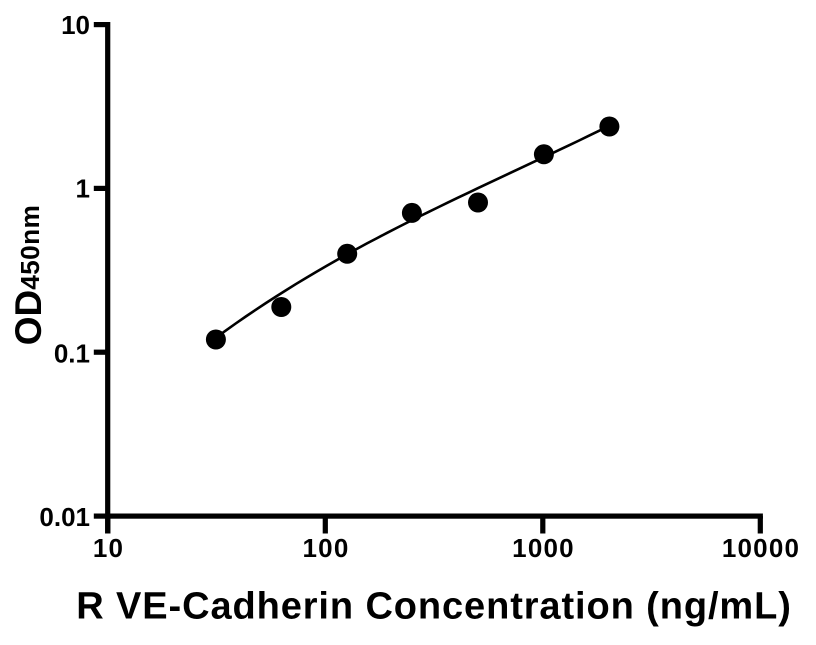  Describe the element at coordinates (83, 189) in the screenshot. I see `svg-text: 1` at that location.